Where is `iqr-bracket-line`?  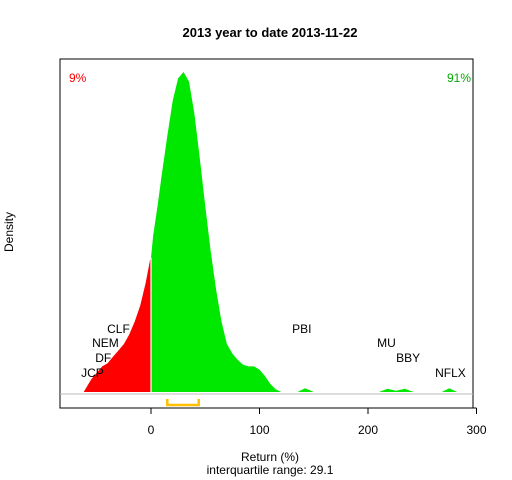 iqr-bracket-line is located at coordinates (183, 403).